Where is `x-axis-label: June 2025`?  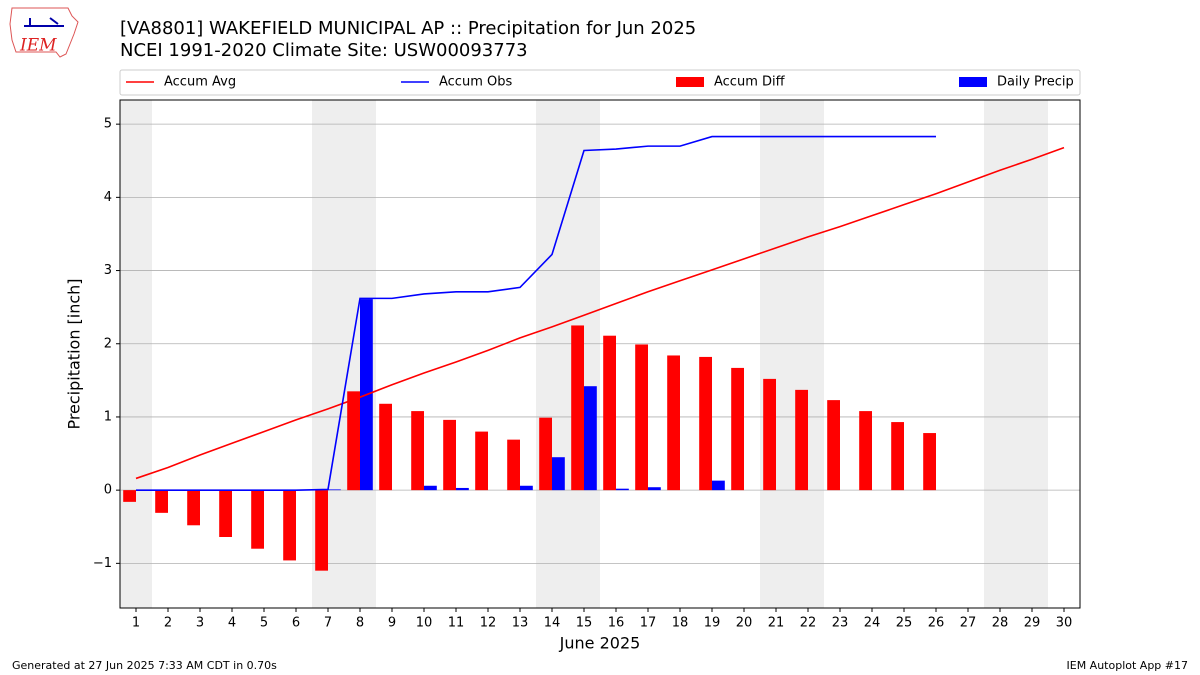 x-axis-label: June 2025 is located at coordinates (600, 643).